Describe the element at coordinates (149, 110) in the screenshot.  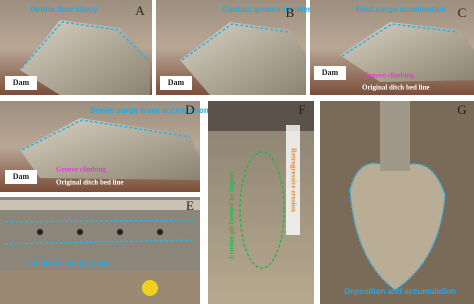
I see `caption: Series surge wave acceleration` at that location.